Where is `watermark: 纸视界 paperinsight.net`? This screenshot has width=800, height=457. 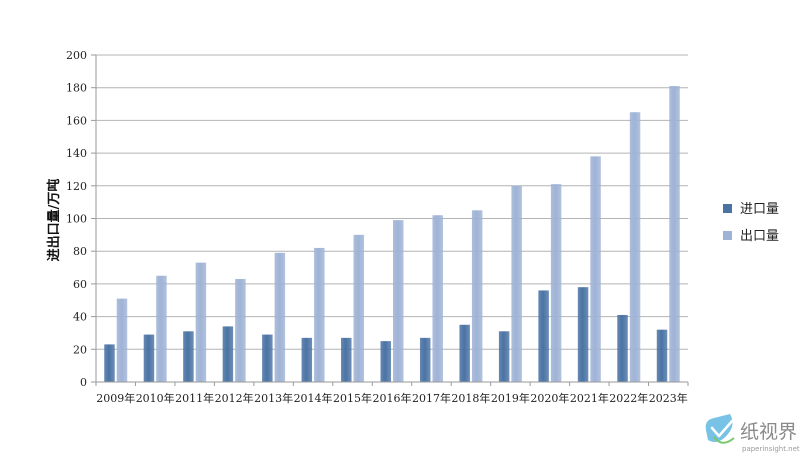 watermark: 纸视界 paperinsight.net is located at coordinates (752, 433).